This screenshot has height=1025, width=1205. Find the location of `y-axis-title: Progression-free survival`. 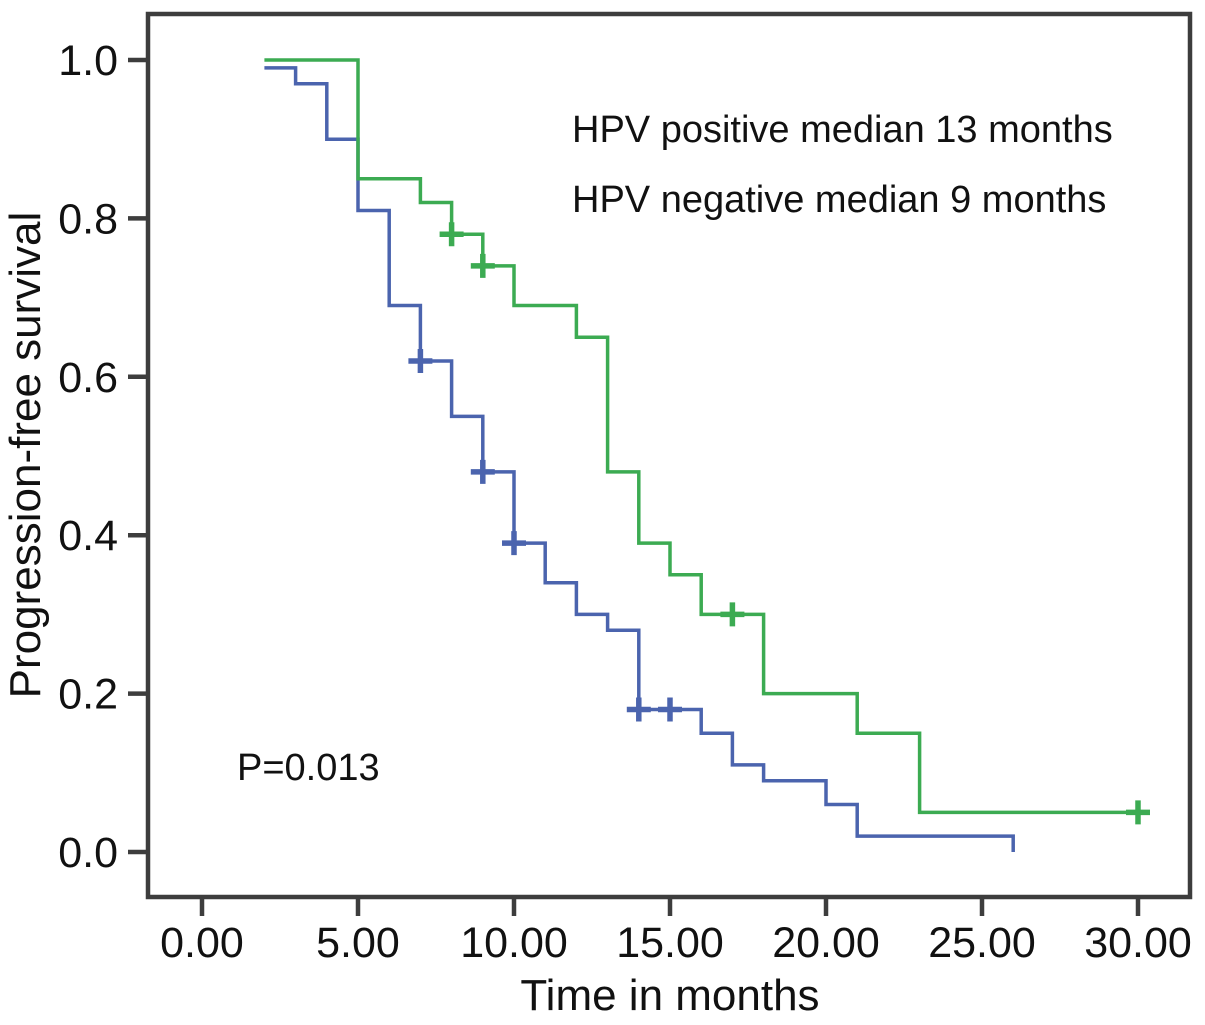

y-axis-title: Progression-free survival is located at coordinates (25, 455).